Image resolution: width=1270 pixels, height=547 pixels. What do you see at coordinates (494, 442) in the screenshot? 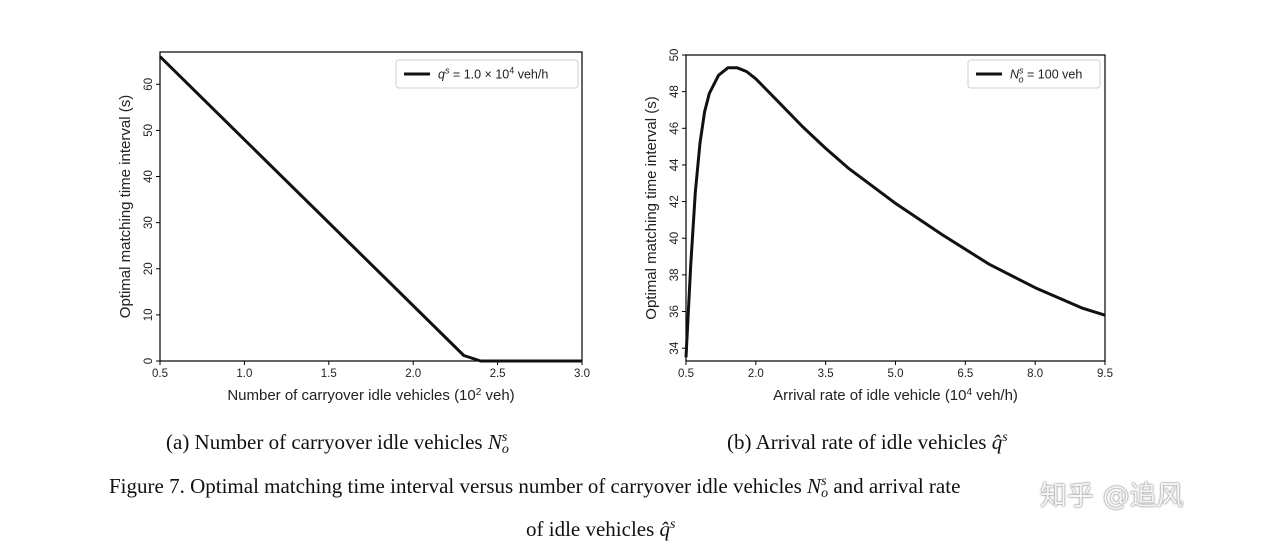
I see `subcaption-a-symbol: N` at bounding box center [494, 442].